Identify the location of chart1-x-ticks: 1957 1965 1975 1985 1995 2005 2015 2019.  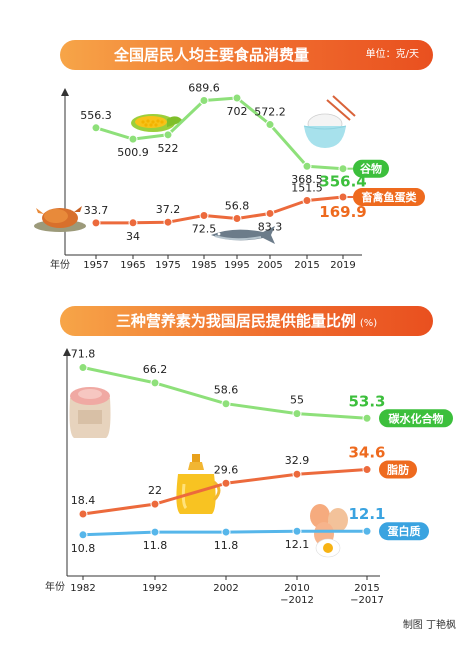
(219, 263).